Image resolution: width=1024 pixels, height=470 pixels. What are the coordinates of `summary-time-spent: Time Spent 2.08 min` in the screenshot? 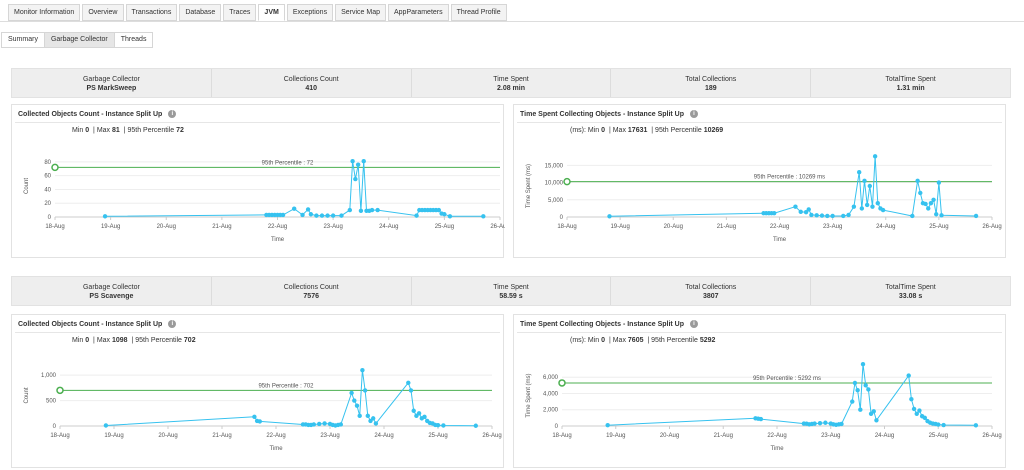 It's located at (512, 83).